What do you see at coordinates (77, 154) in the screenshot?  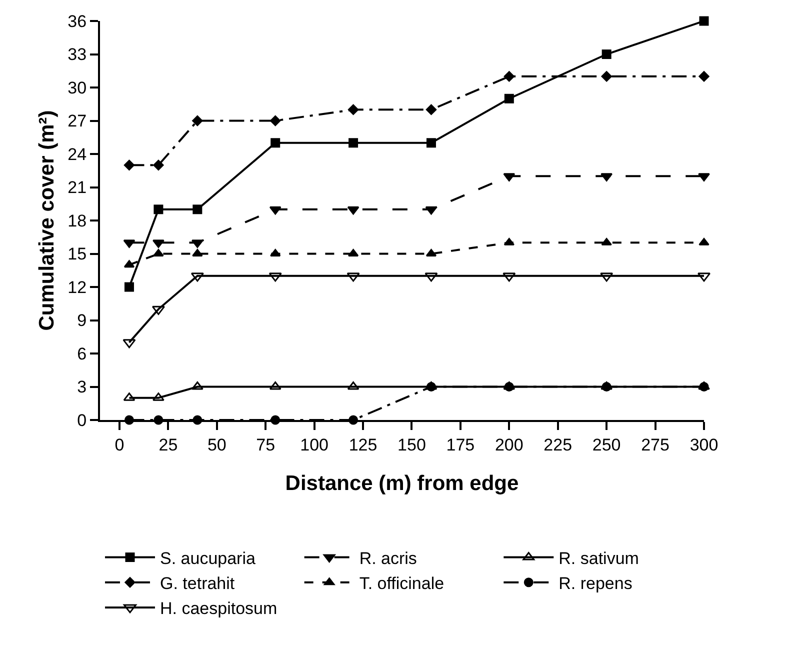 I see `y-tick-label: 24` at bounding box center [77, 154].